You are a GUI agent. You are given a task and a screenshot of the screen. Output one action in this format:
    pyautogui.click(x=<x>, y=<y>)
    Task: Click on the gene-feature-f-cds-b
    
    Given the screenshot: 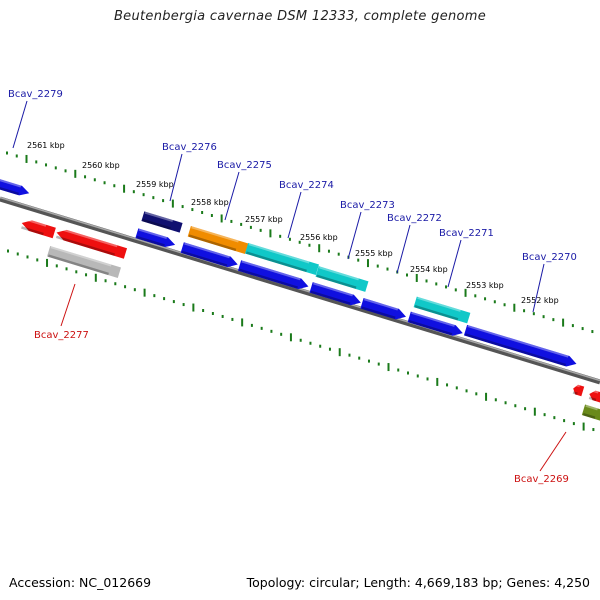 What is the action you would take?
    pyautogui.click(x=273, y=276)
    